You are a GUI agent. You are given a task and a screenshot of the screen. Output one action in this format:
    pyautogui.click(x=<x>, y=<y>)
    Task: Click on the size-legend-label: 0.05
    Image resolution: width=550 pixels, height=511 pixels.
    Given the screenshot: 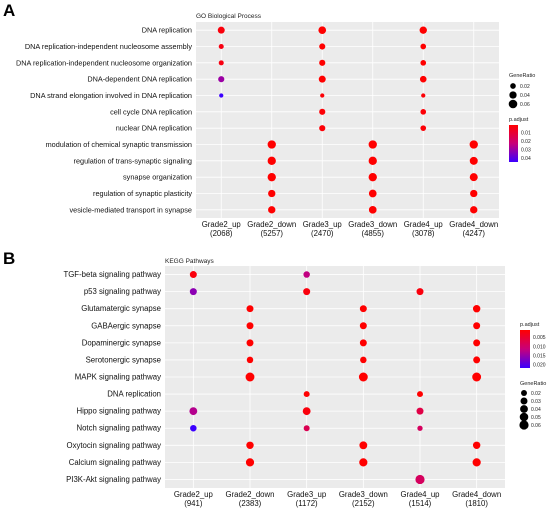 What is the action you would take?
    pyautogui.click(x=536, y=418)
    